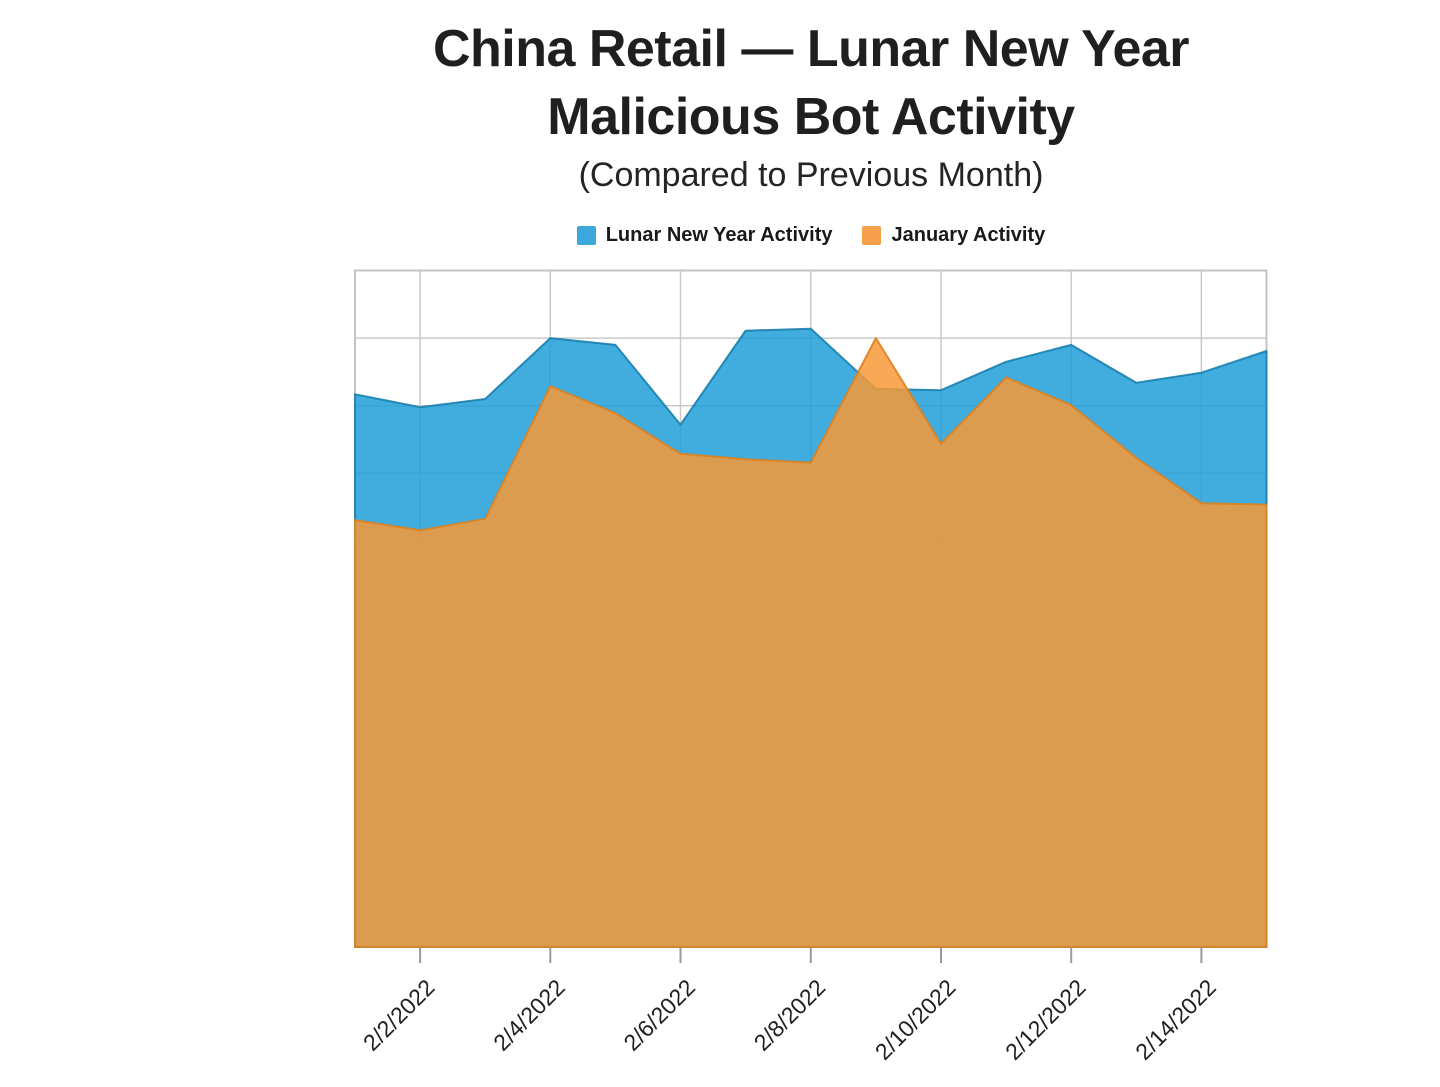 Image resolution: width=1440 pixels, height=1087 pixels. I want to click on x-tick-label: 2/12/2022, so click(1045, 1019).